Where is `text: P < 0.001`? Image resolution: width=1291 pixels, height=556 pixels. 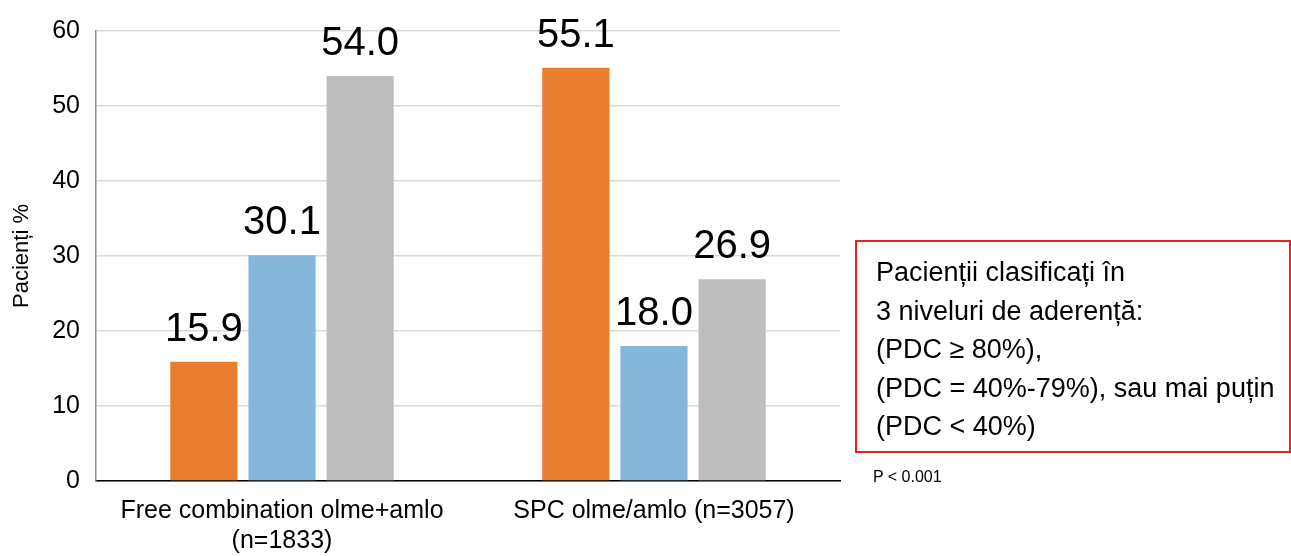 text: P < 0.001 is located at coordinates (907, 477).